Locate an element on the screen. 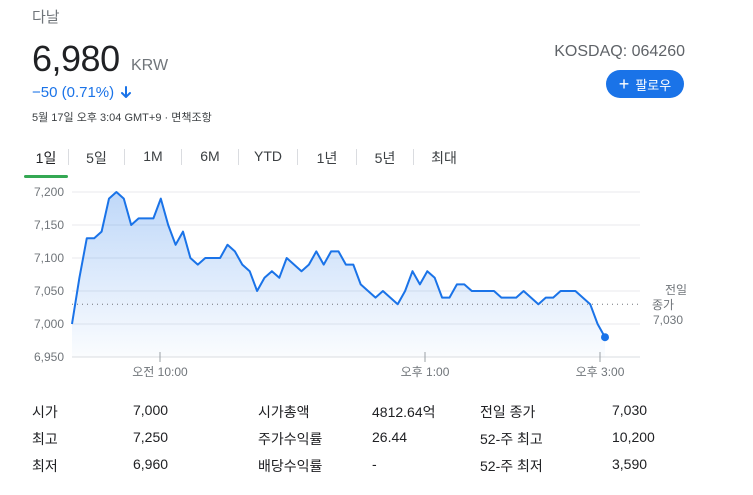 The width and height of the screenshot is (753, 495). stat-label: 시가 is located at coordinates (45, 412).